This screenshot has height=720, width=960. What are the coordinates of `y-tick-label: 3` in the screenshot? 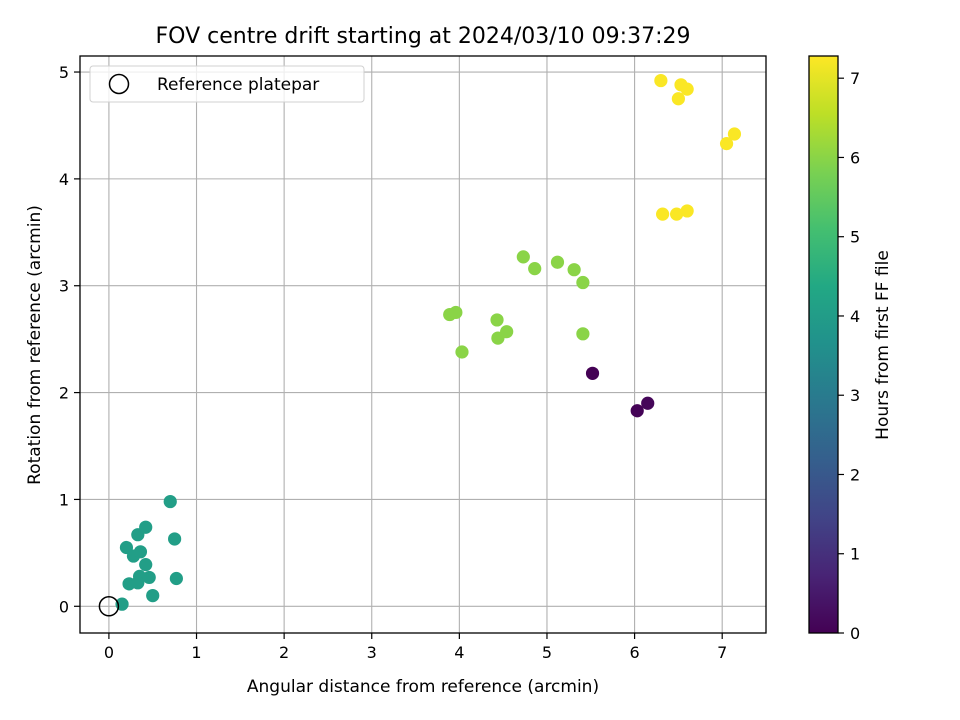 It's located at (64, 286).